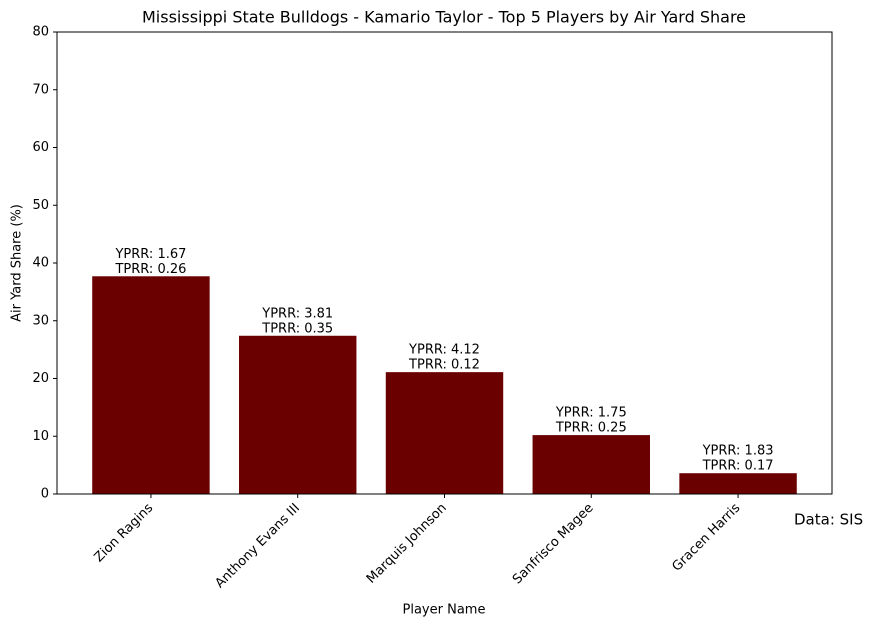  Describe the element at coordinates (40, 89) in the screenshot. I see `y-tick-label: 70` at that location.